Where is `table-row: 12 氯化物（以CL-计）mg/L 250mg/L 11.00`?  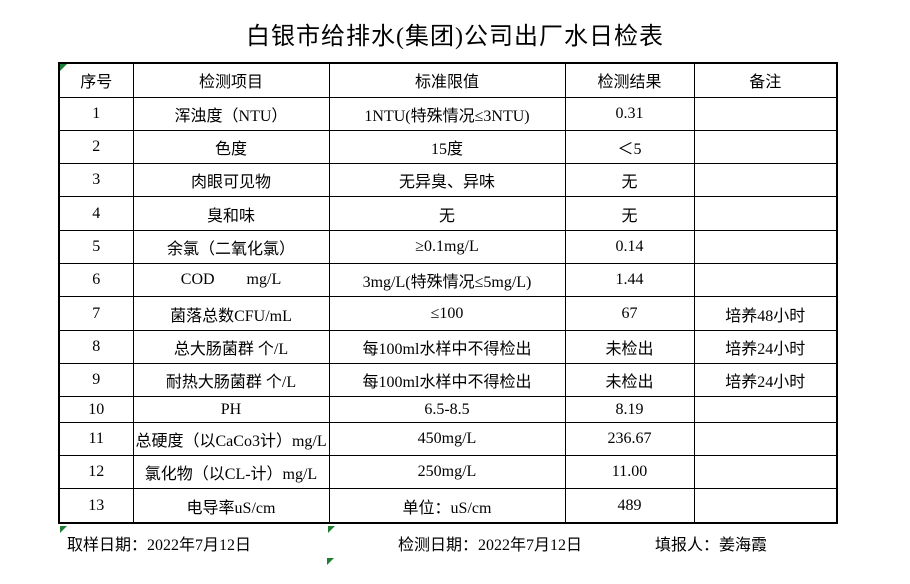 table-row: 12 氯化物（以CL-计）mg/L 250mg/L 11.00 is located at coordinates (448, 472).